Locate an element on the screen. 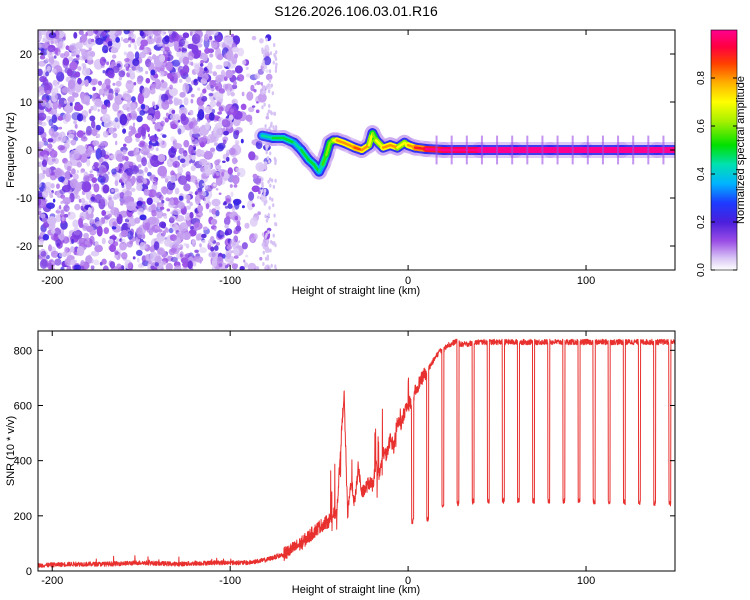  y-tick-label: -10 is located at coordinates (24, 199).